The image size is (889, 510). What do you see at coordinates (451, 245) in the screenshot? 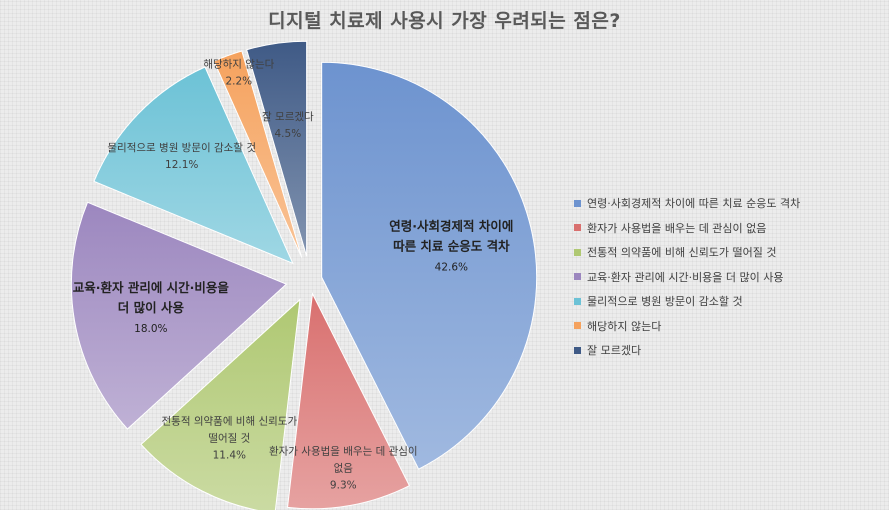
I see `slice-label-line: 따른 치료 순응도 격차` at bounding box center [451, 245].